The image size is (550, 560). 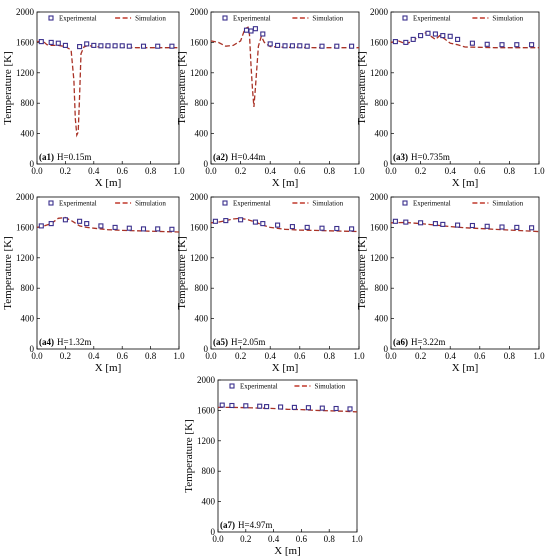 What do you see at coordinates (46, 342) in the screenshot?
I see `panel-id: (a4)` at bounding box center [46, 342].